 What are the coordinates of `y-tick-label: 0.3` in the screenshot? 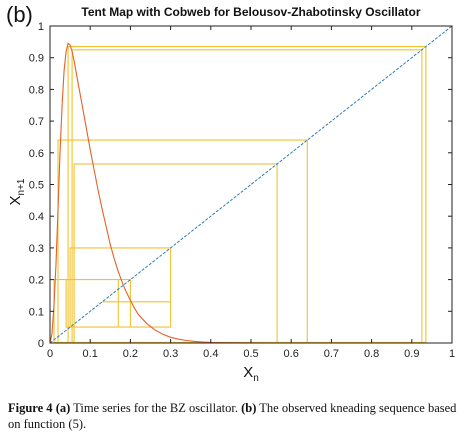 It's located at (36, 249).